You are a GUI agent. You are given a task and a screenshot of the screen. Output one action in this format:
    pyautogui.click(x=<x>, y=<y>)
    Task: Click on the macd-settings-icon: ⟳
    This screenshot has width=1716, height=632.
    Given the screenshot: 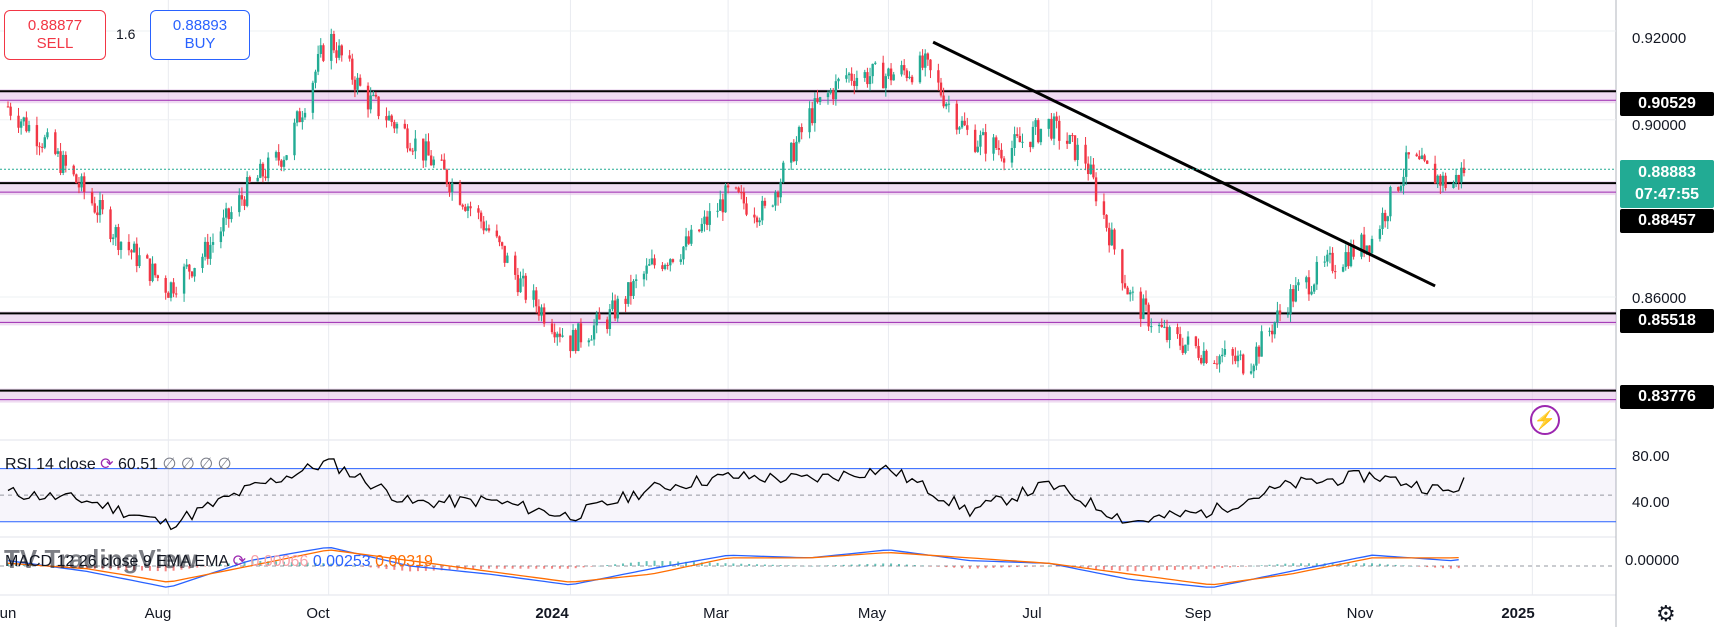 What is the action you would take?
    pyautogui.click(x=239, y=561)
    